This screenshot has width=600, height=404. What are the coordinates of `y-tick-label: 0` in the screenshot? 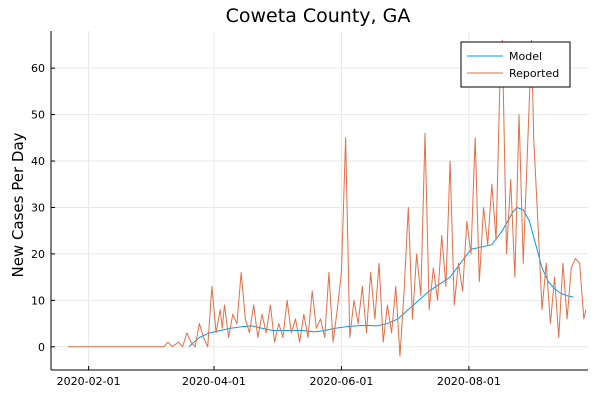 It's located at (41, 347).